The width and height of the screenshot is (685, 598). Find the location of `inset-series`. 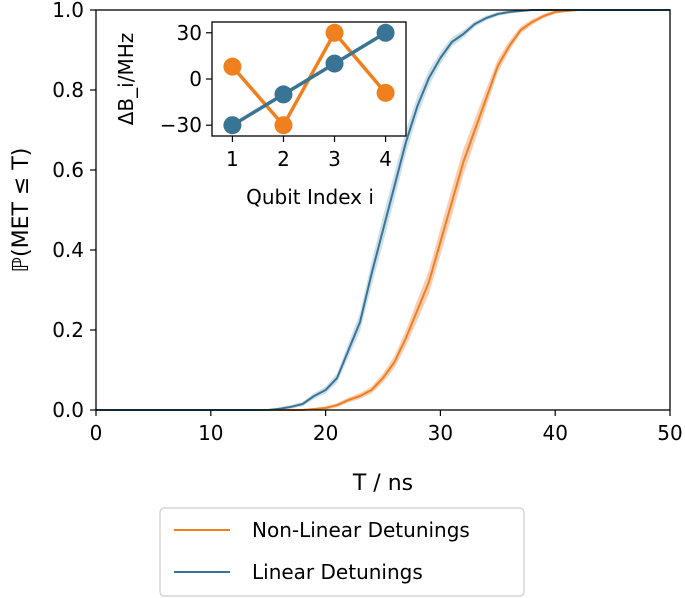

inset-series is located at coordinates (309, 79).